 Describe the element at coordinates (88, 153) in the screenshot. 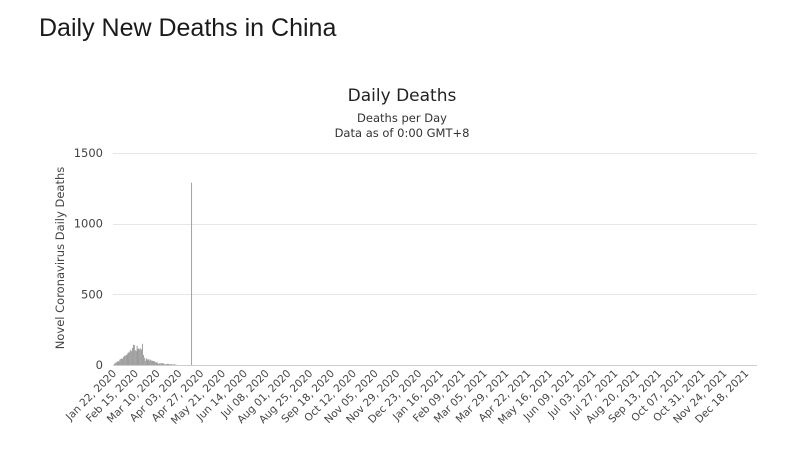

I see `y-tick-label: 1500` at that location.